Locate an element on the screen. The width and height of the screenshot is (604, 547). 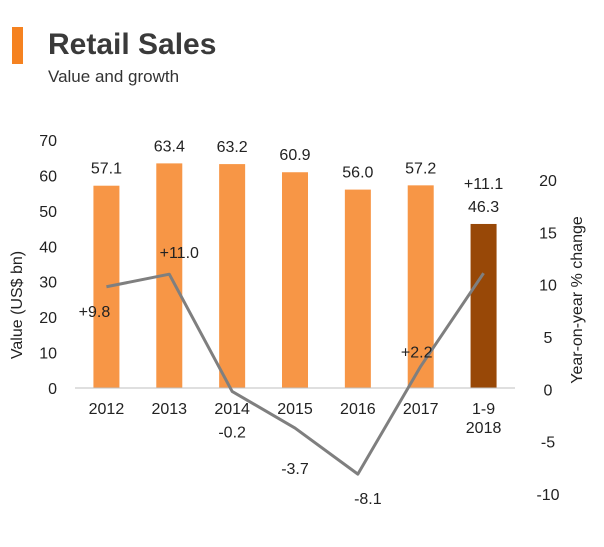
bar-value-label: 60.9 is located at coordinates (294, 155).